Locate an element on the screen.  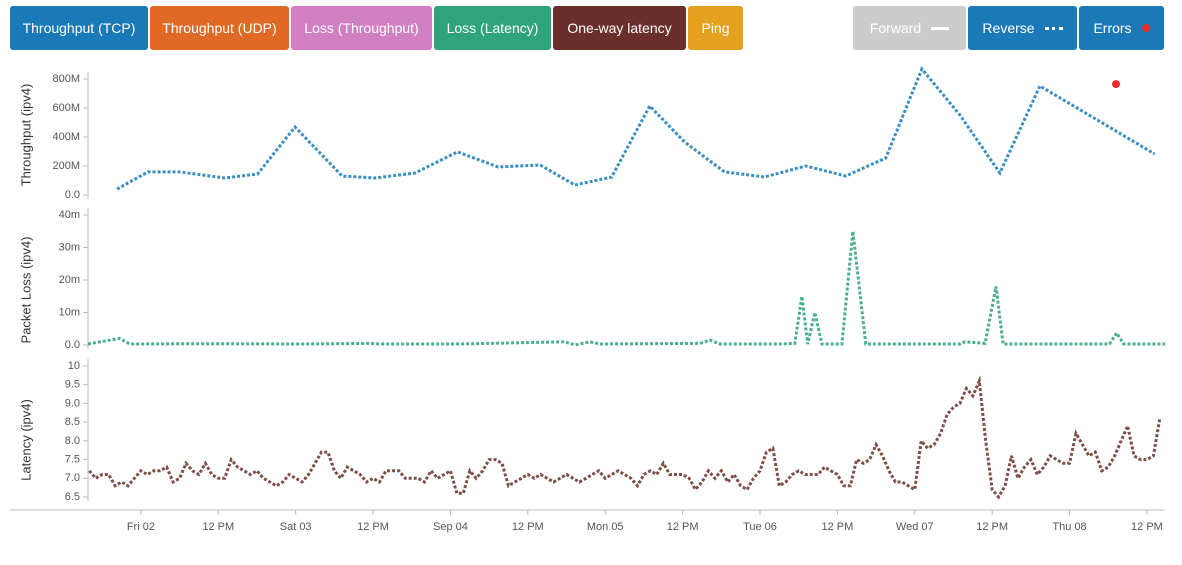
toggle-button: Loss (Latency) is located at coordinates (492, 28).